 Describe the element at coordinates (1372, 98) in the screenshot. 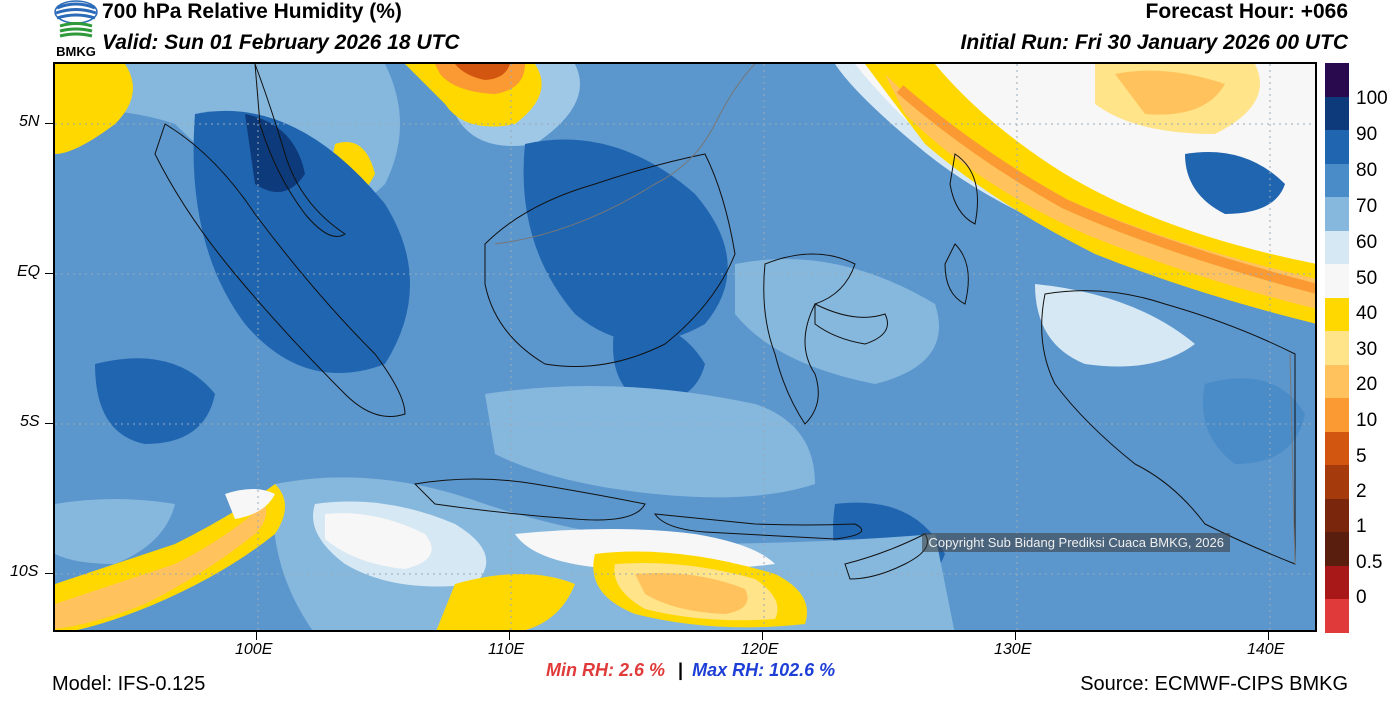

I see `colorbar-label: 100` at that location.